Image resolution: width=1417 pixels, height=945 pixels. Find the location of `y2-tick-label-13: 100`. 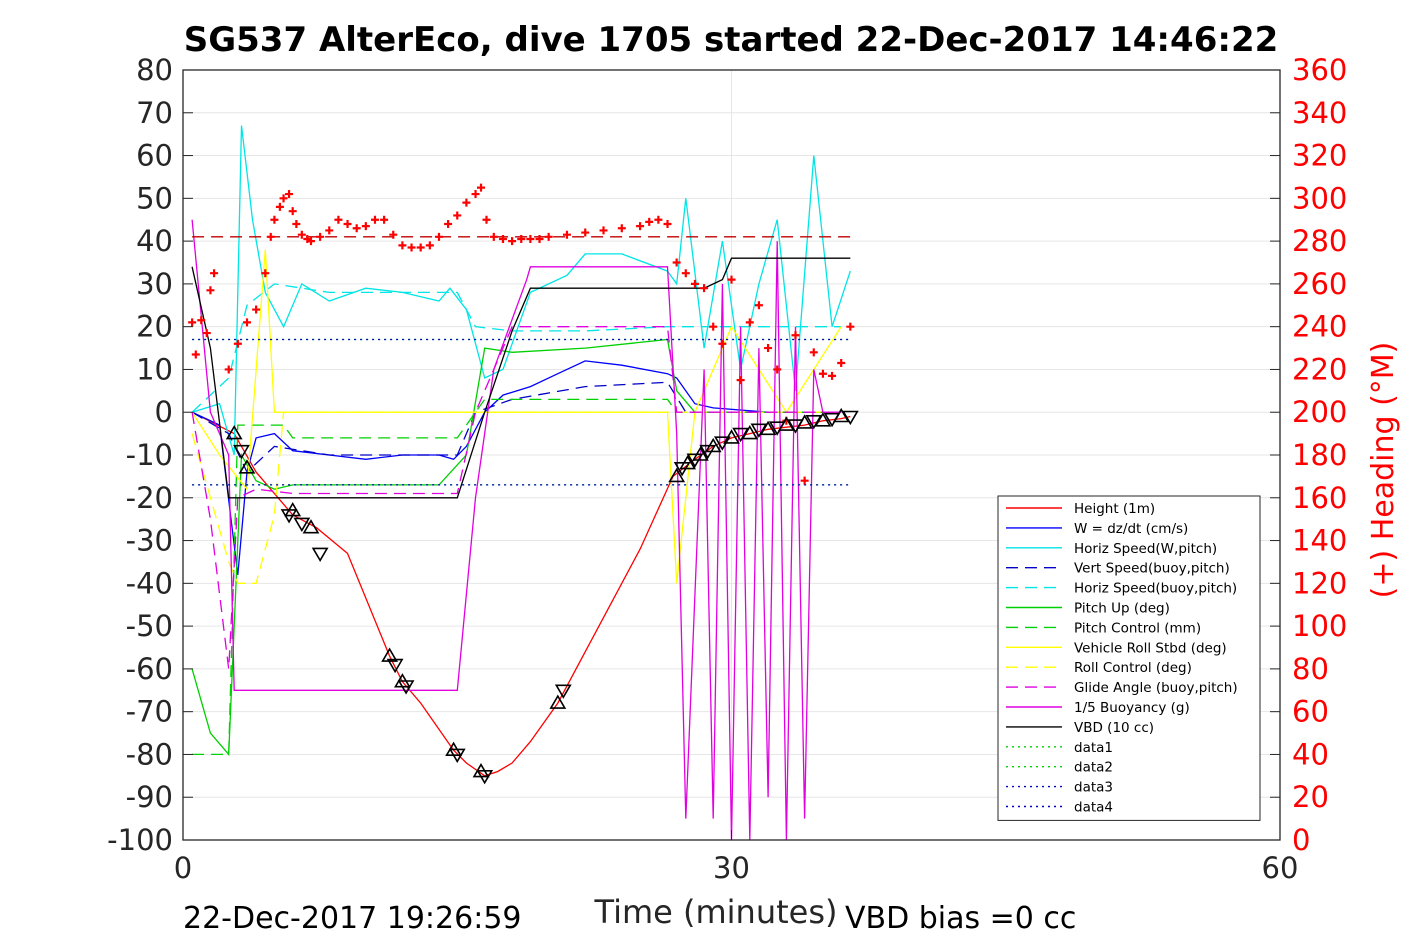

y2-tick-label-13: 100 is located at coordinates (1319, 626).